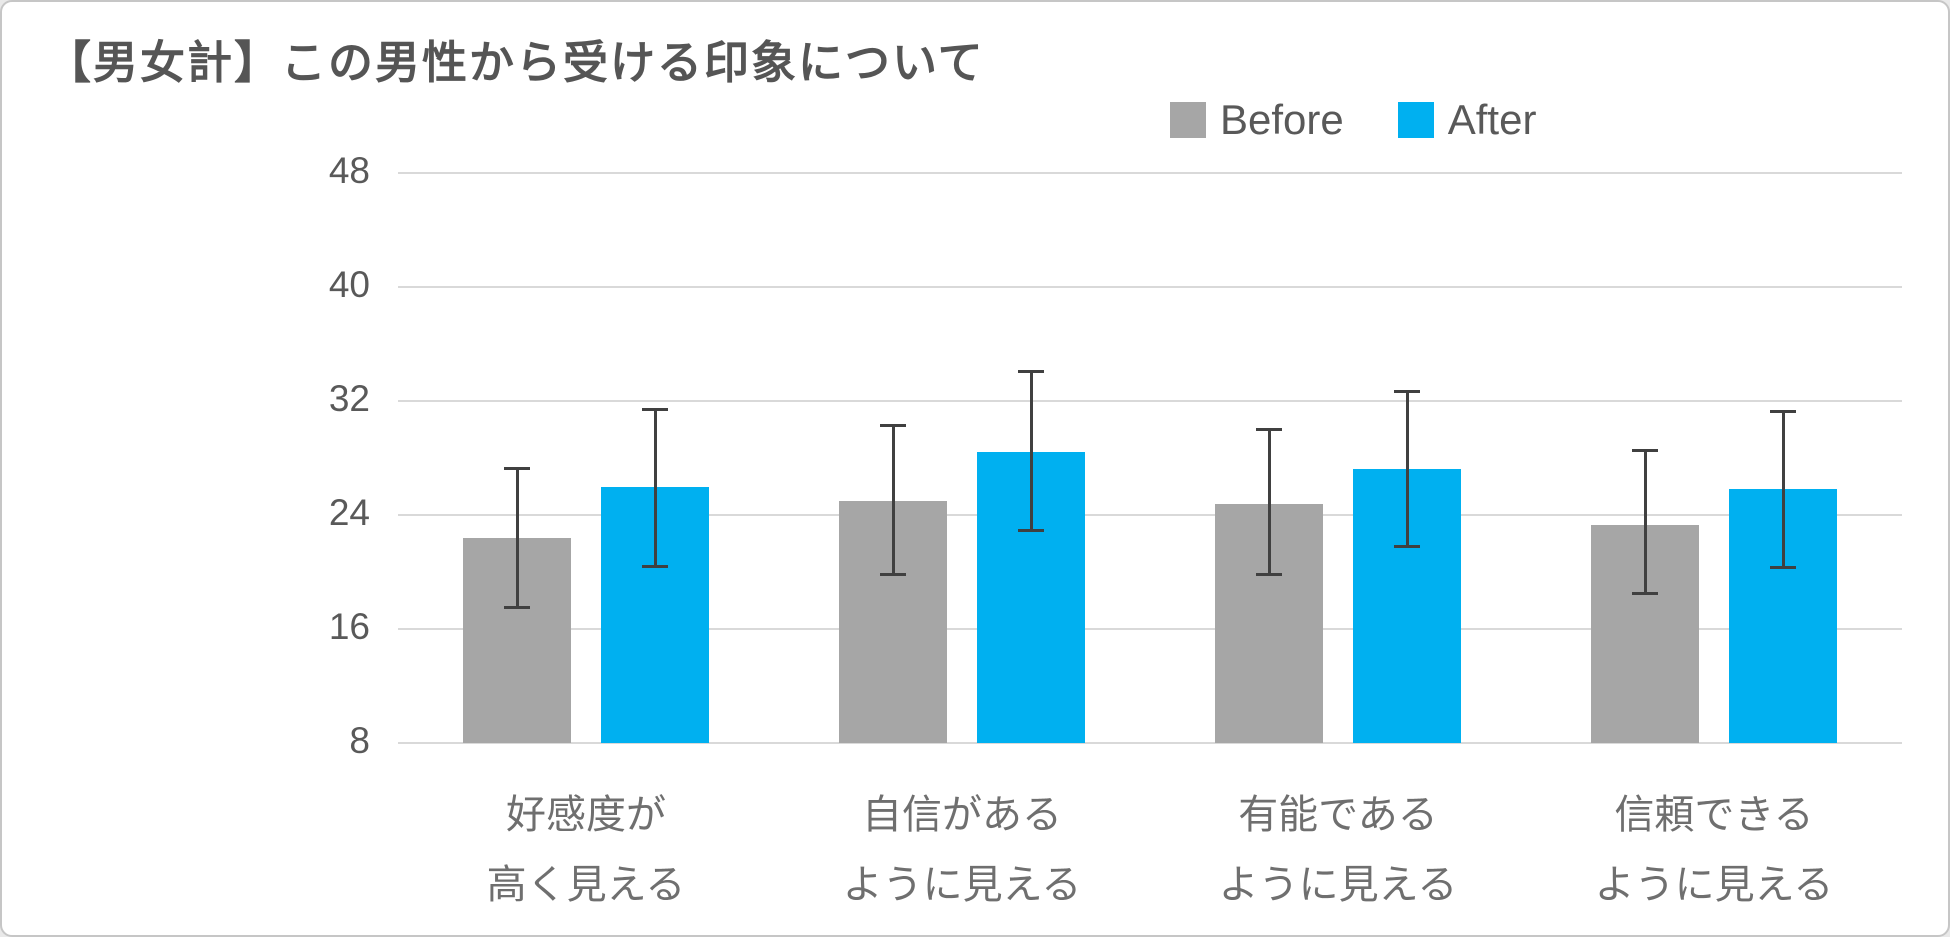  What do you see at coordinates (962, 815) in the screenshot?
I see `x-category-line: 自信がある` at bounding box center [962, 815].